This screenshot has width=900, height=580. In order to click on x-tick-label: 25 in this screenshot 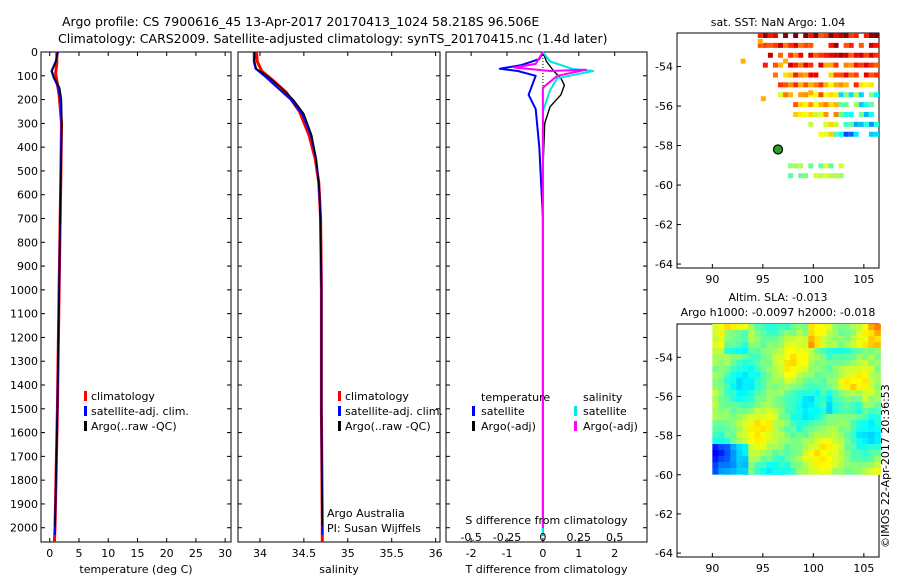, I will do `click(196, 553)`.